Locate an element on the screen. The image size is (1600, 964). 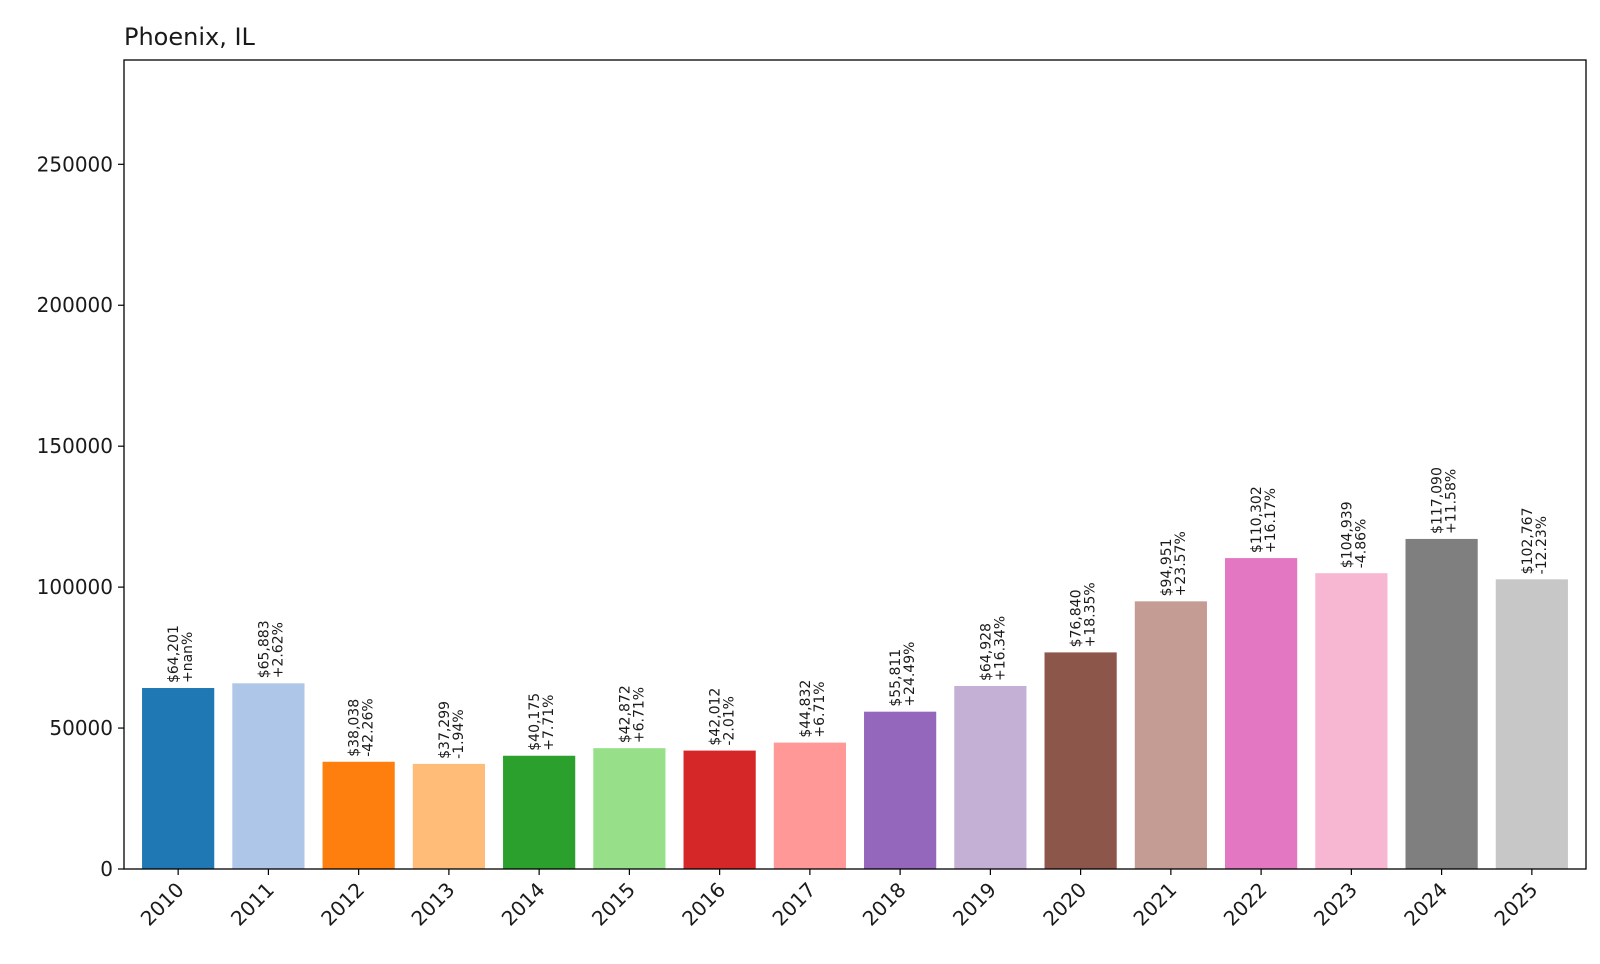
data-label-2025: $102,767-12.23% is located at coordinates (1535, 541).